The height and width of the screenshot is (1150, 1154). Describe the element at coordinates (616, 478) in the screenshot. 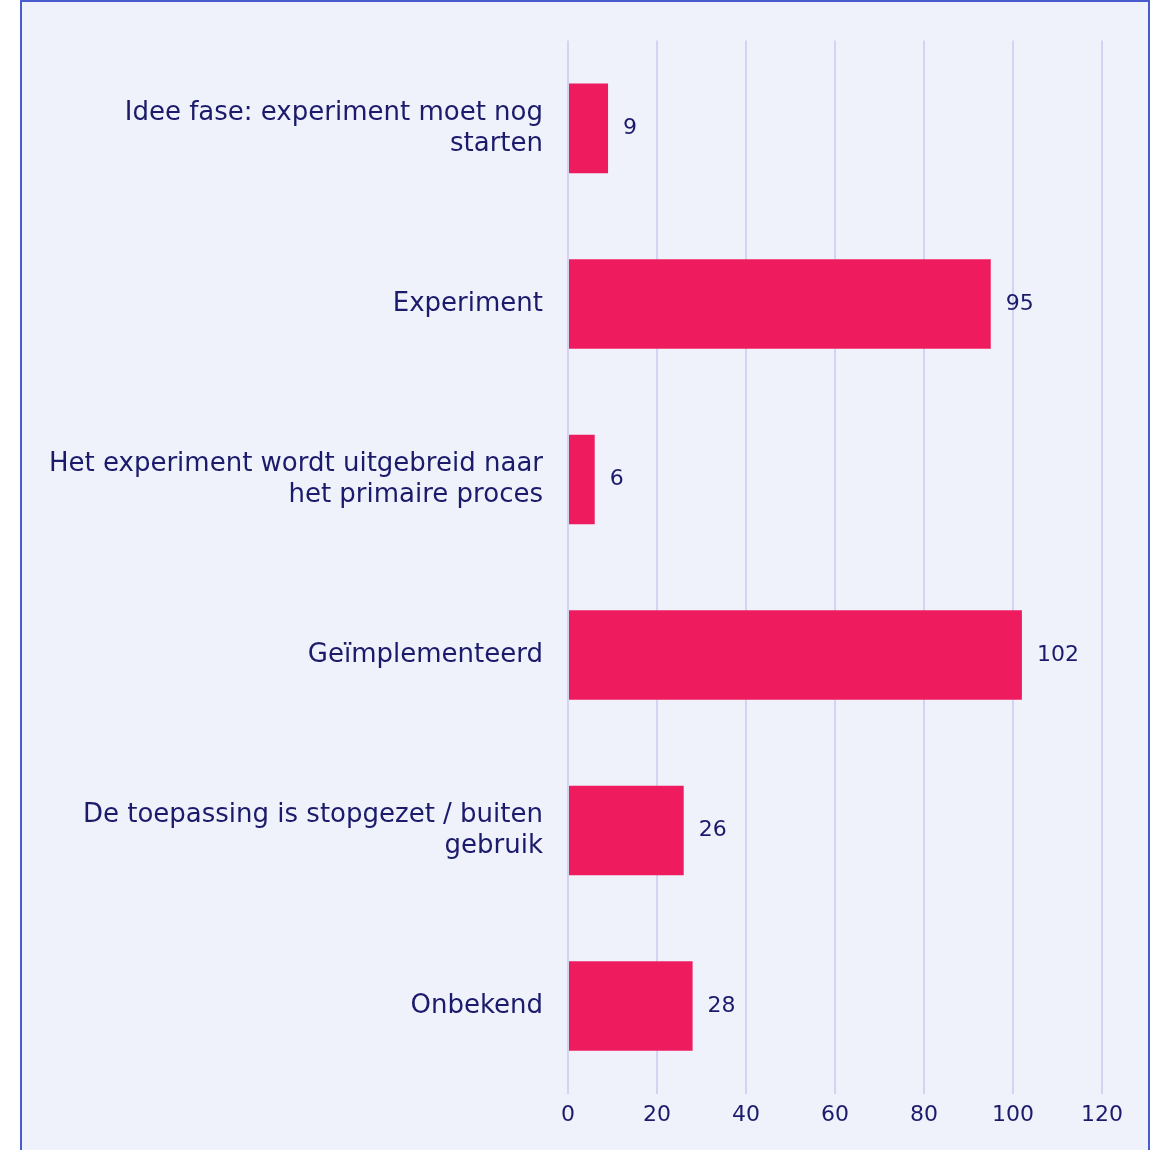

I see `data-label: 6` at that location.